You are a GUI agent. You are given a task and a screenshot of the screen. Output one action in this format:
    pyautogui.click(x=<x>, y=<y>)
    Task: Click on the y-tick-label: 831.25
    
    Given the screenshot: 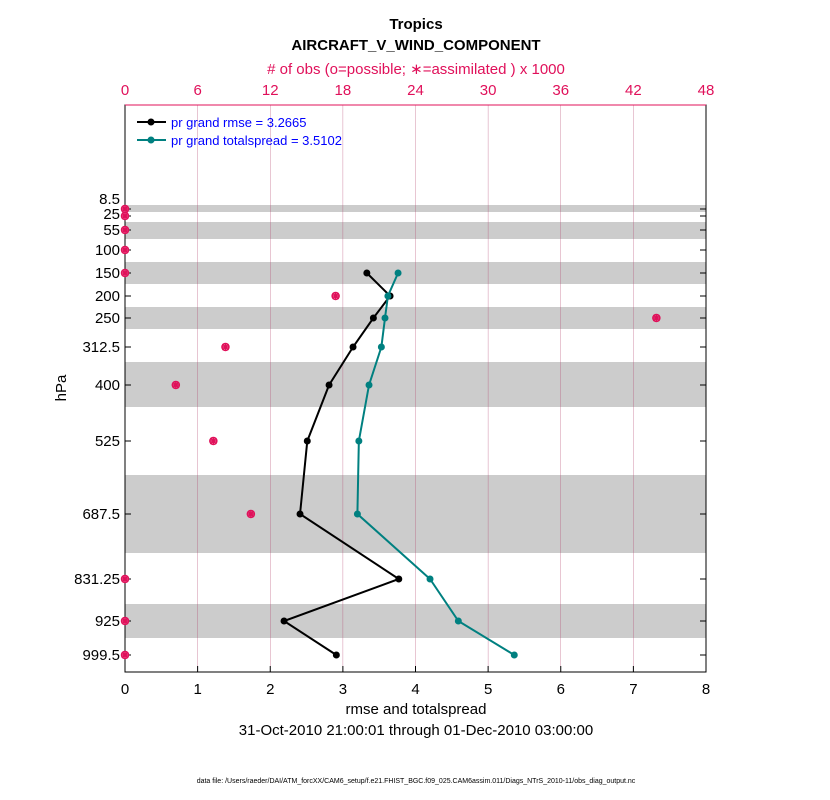 What is the action you would take?
    pyautogui.click(x=97, y=579)
    